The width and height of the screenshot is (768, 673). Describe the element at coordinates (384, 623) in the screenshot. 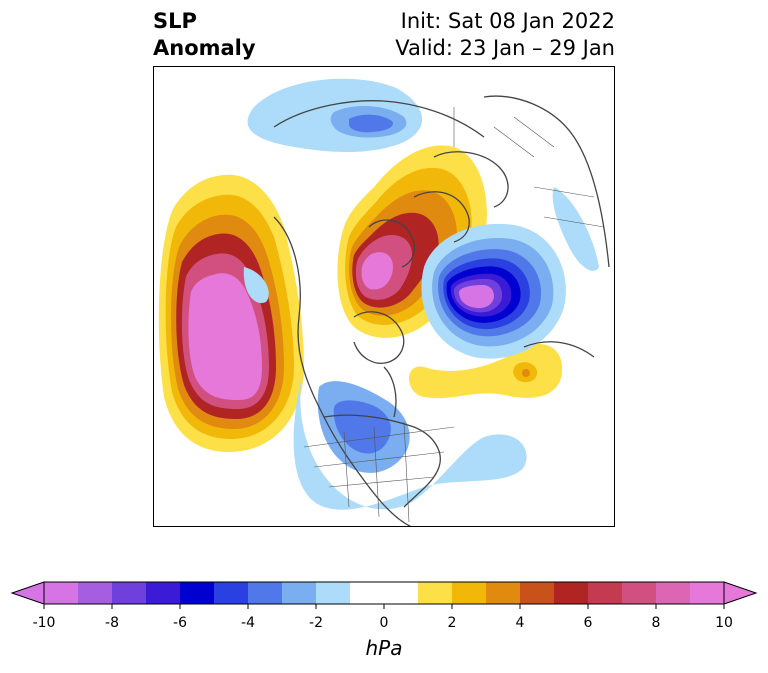

I see `colorbar-tick-label: 0` at that location.